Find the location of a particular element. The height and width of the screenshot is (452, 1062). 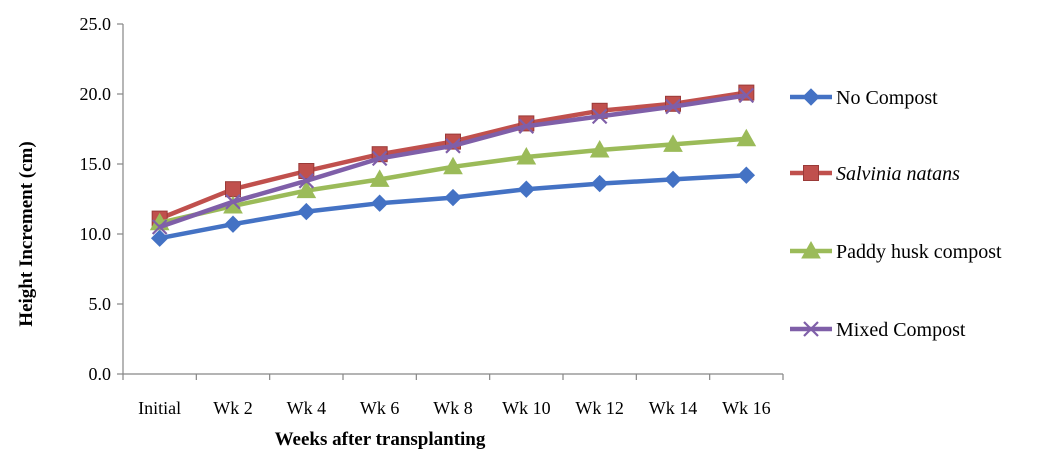

y-axis: 0.0 5.0 10.0 15.0 20.0 25.0 is located at coordinates (102, 199).